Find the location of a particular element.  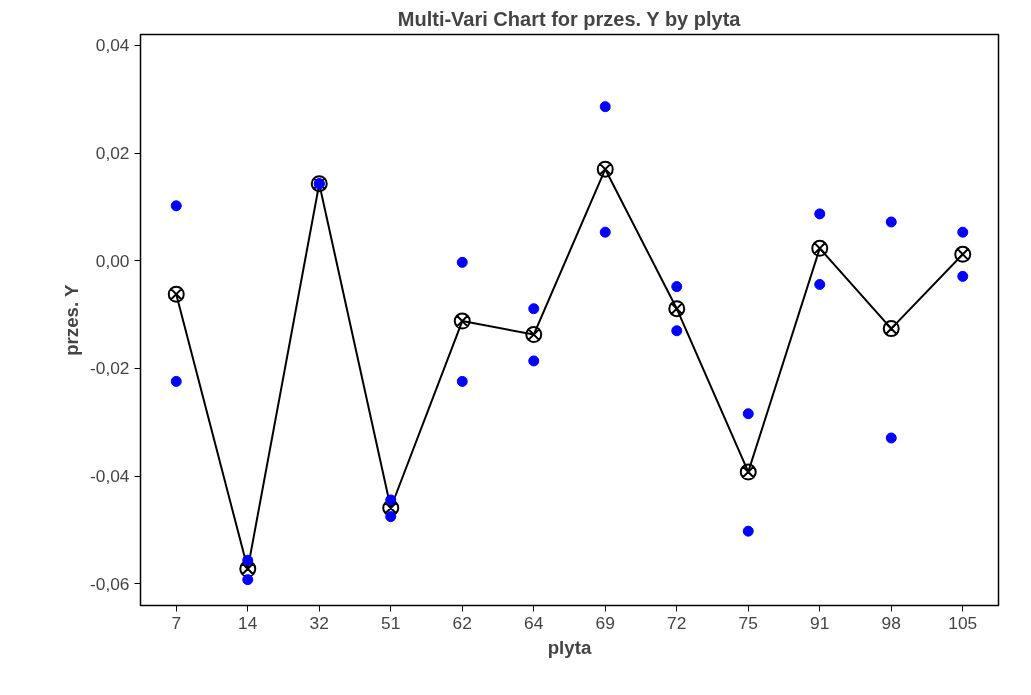

y-tick-label: -0,06 is located at coordinates (110, 583).